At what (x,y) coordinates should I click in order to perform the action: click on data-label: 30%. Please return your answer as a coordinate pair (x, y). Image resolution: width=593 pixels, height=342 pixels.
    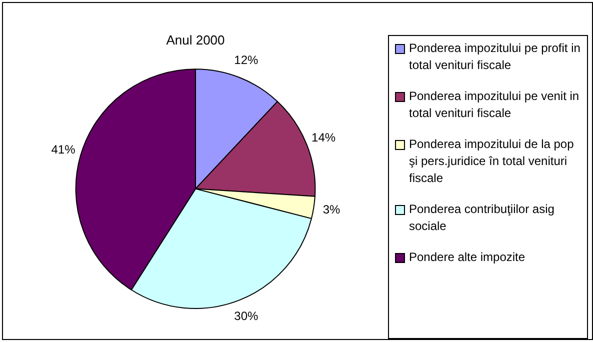
    Looking at the image, I should click on (246, 316).